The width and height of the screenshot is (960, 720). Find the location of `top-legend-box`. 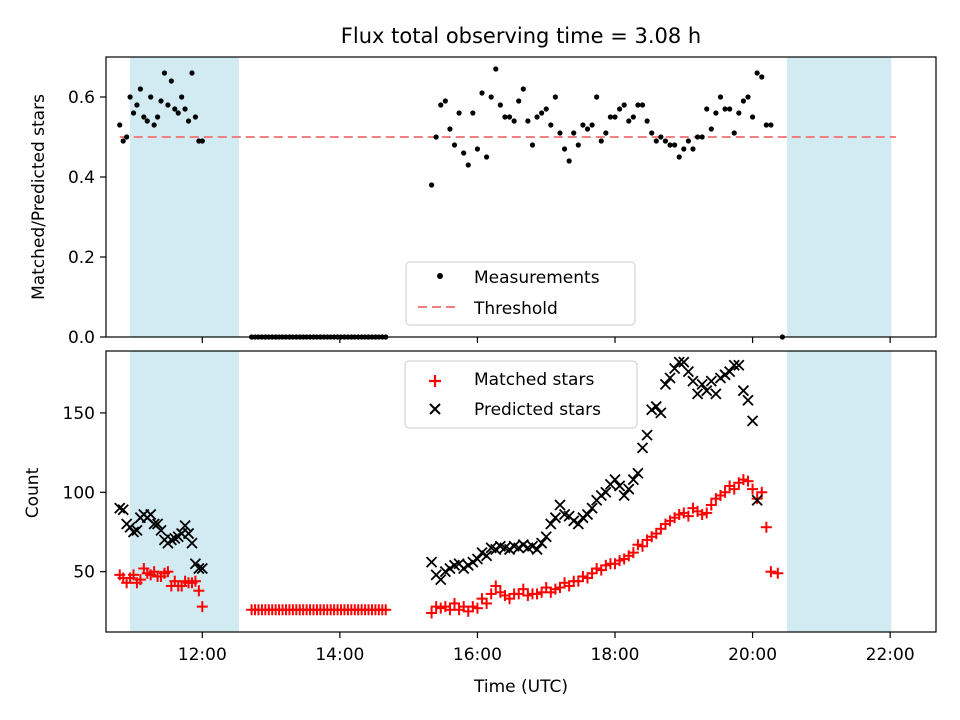

top-legend-box is located at coordinates (520, 293).